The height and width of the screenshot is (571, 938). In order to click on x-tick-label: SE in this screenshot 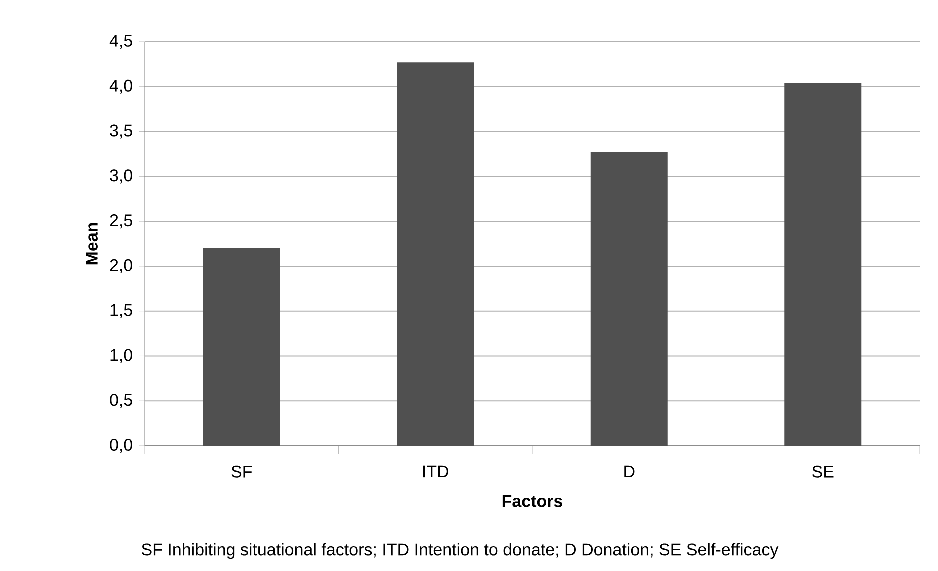, I will do `click(823, 472)`.